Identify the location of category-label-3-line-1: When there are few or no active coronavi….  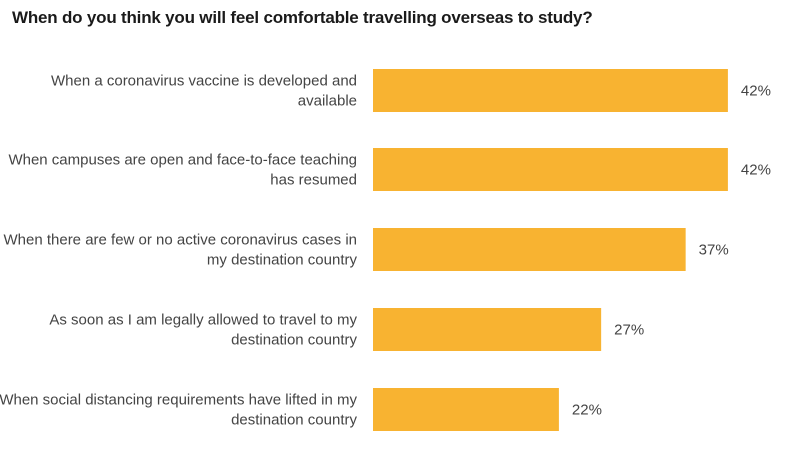
(180, 240).